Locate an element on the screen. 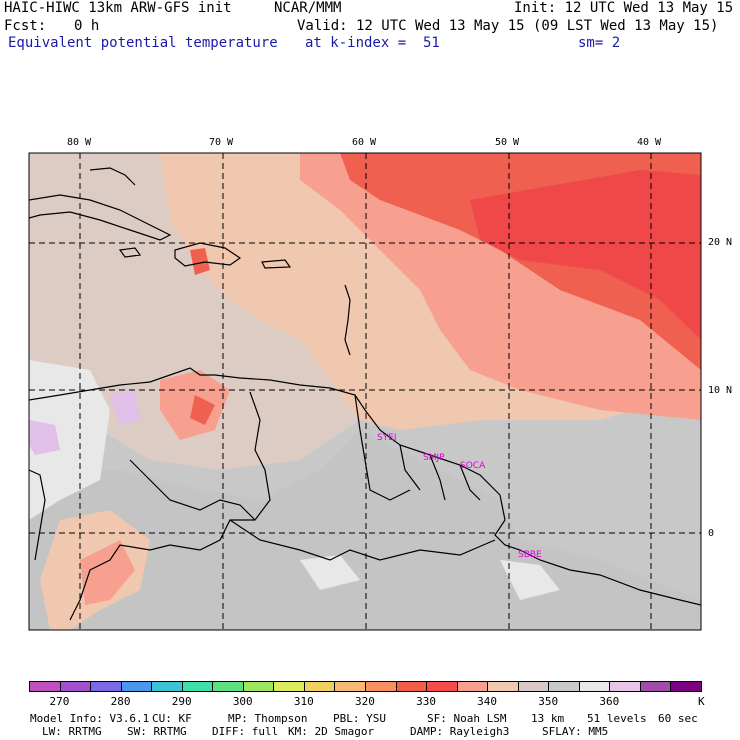  cuba-coast is located at coordinates (100, 217).